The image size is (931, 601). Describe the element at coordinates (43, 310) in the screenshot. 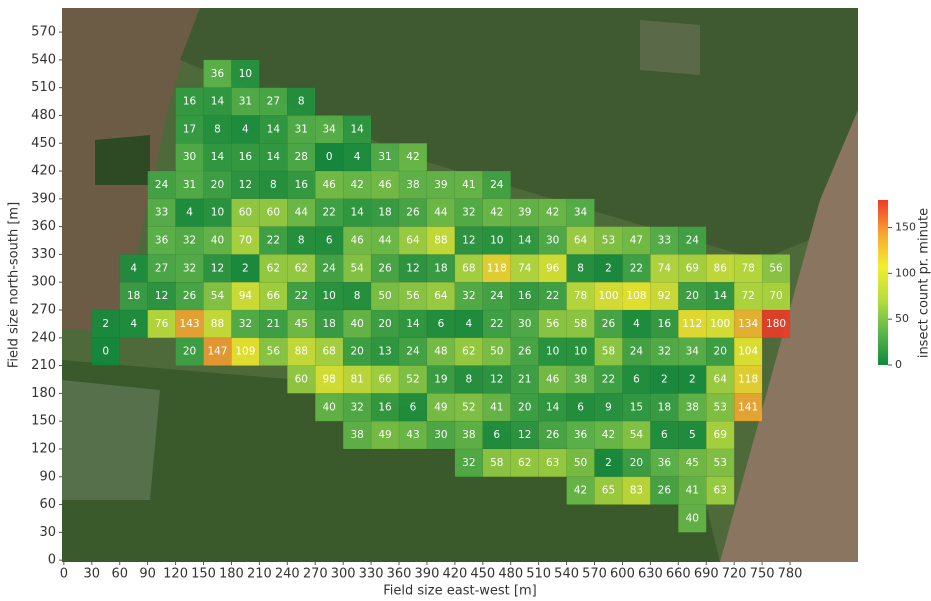

I see `y-tick-label: 270` at that location.